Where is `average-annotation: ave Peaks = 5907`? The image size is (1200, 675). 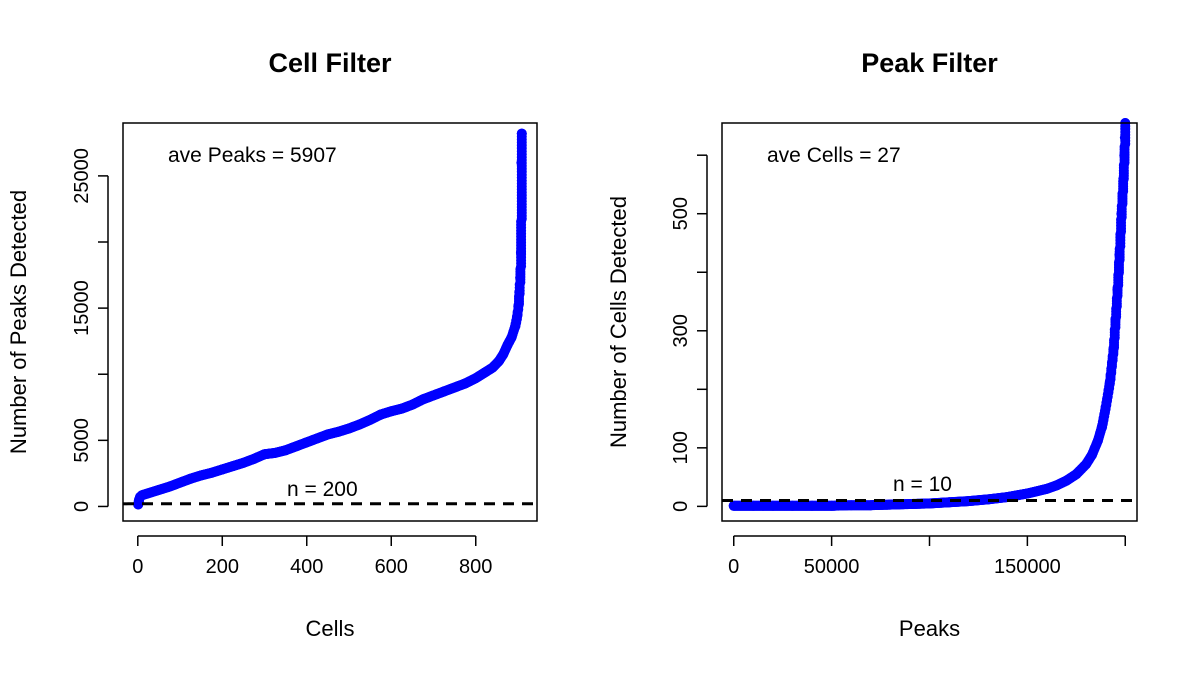 average-annotation: ave Peaks = 5907 is located at coordinates (252, 155).